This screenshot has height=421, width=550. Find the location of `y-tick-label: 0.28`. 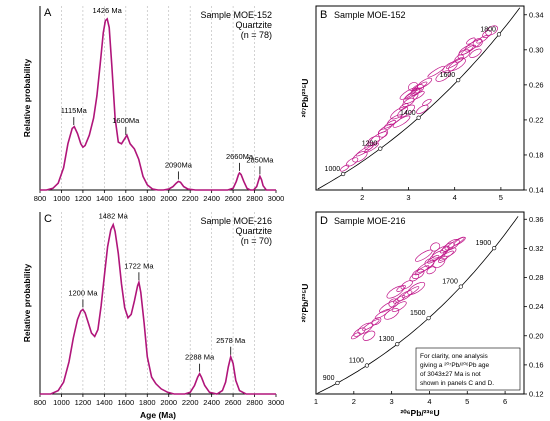

y-tick-label: 0.28 is located at coordinates (536, 277).